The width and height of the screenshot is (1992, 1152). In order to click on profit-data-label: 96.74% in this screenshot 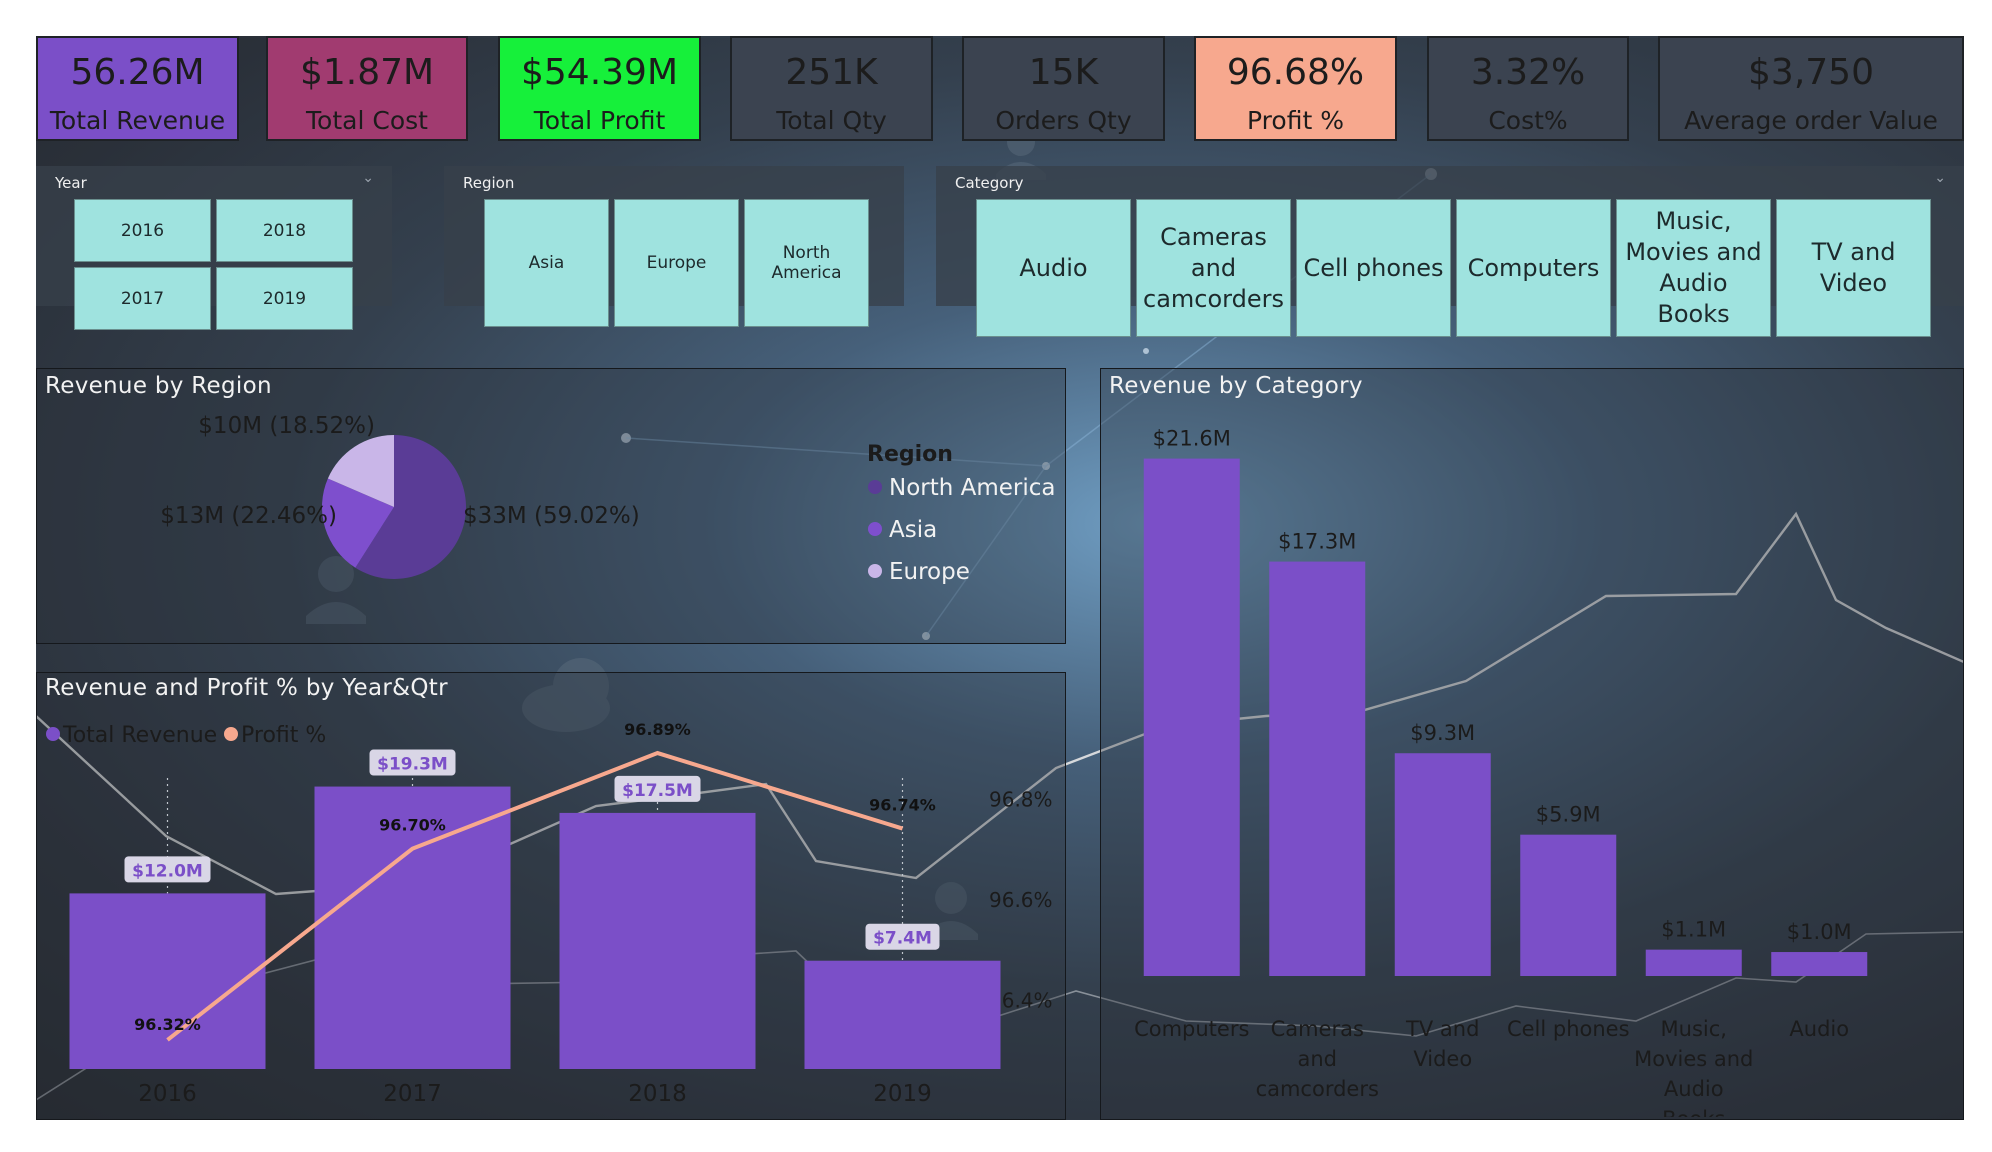, I will do `click(902, 805)`.